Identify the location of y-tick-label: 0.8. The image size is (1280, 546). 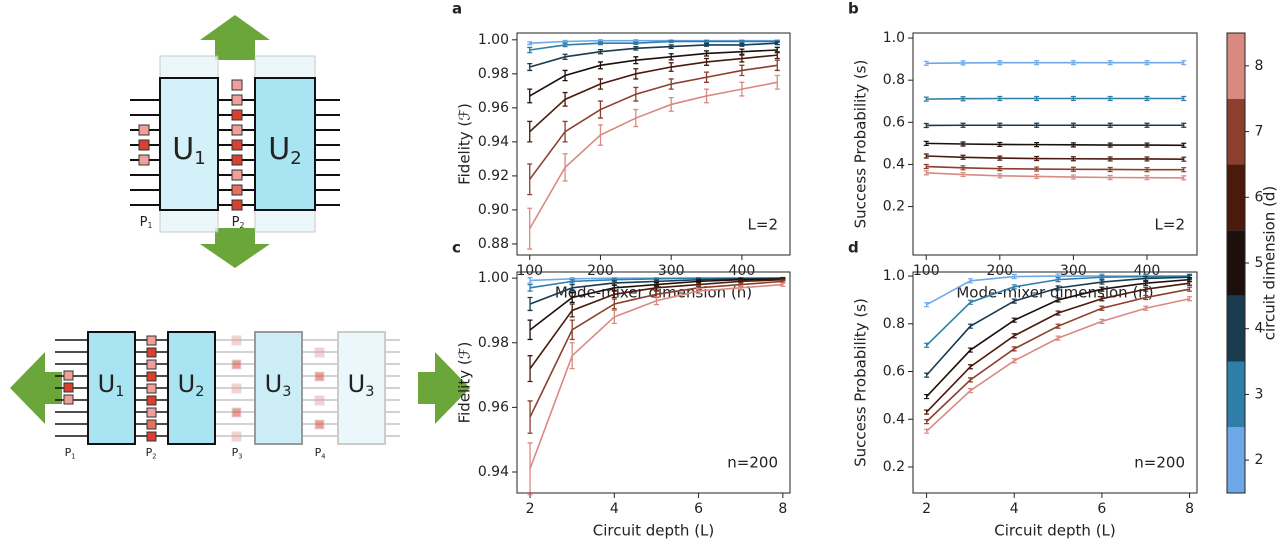
(894, 80).